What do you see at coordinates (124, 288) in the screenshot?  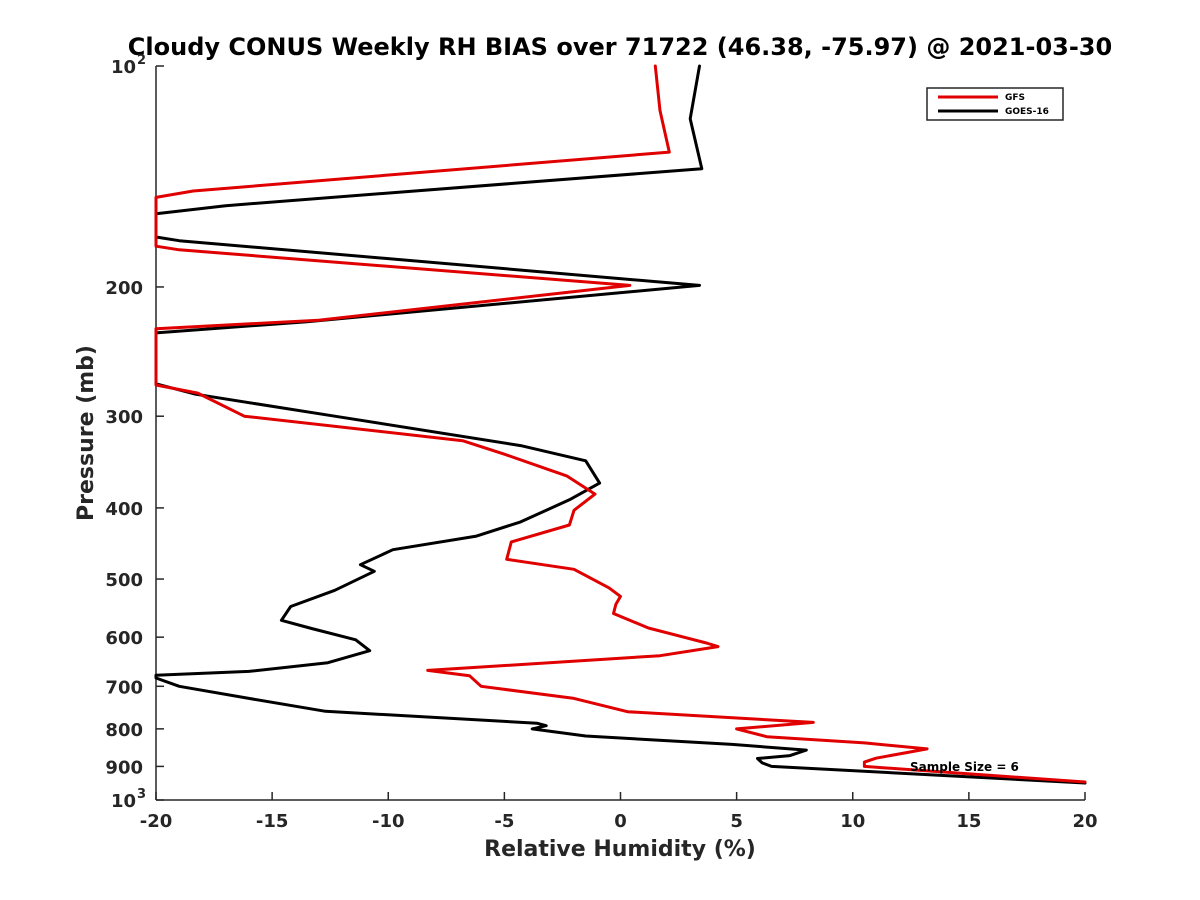 I see `y-tick-label: 200` at bounding box center [124, 288].